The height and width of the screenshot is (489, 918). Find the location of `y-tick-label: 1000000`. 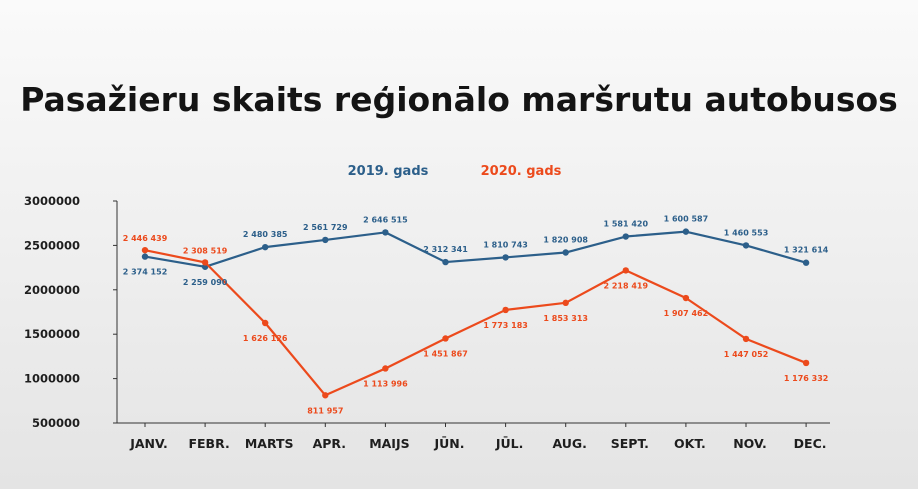

y-tick-label: 1000000 is located at coordinates (52, 379).